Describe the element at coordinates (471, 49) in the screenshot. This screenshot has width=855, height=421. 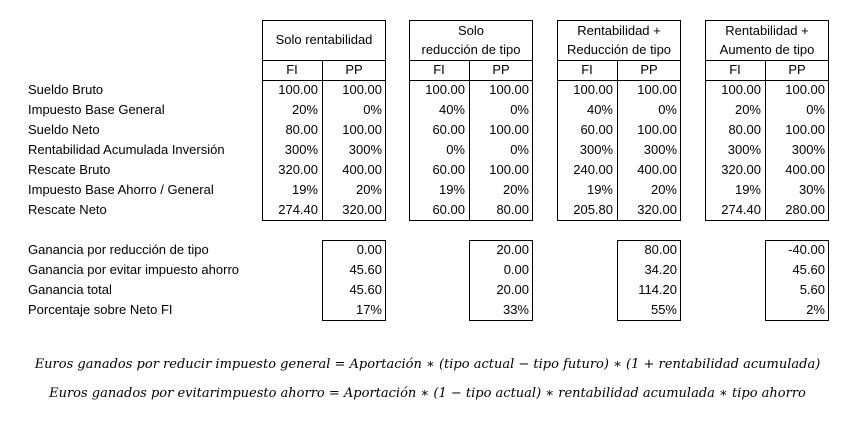
I see `group-header: reducción de tipo` at that location.